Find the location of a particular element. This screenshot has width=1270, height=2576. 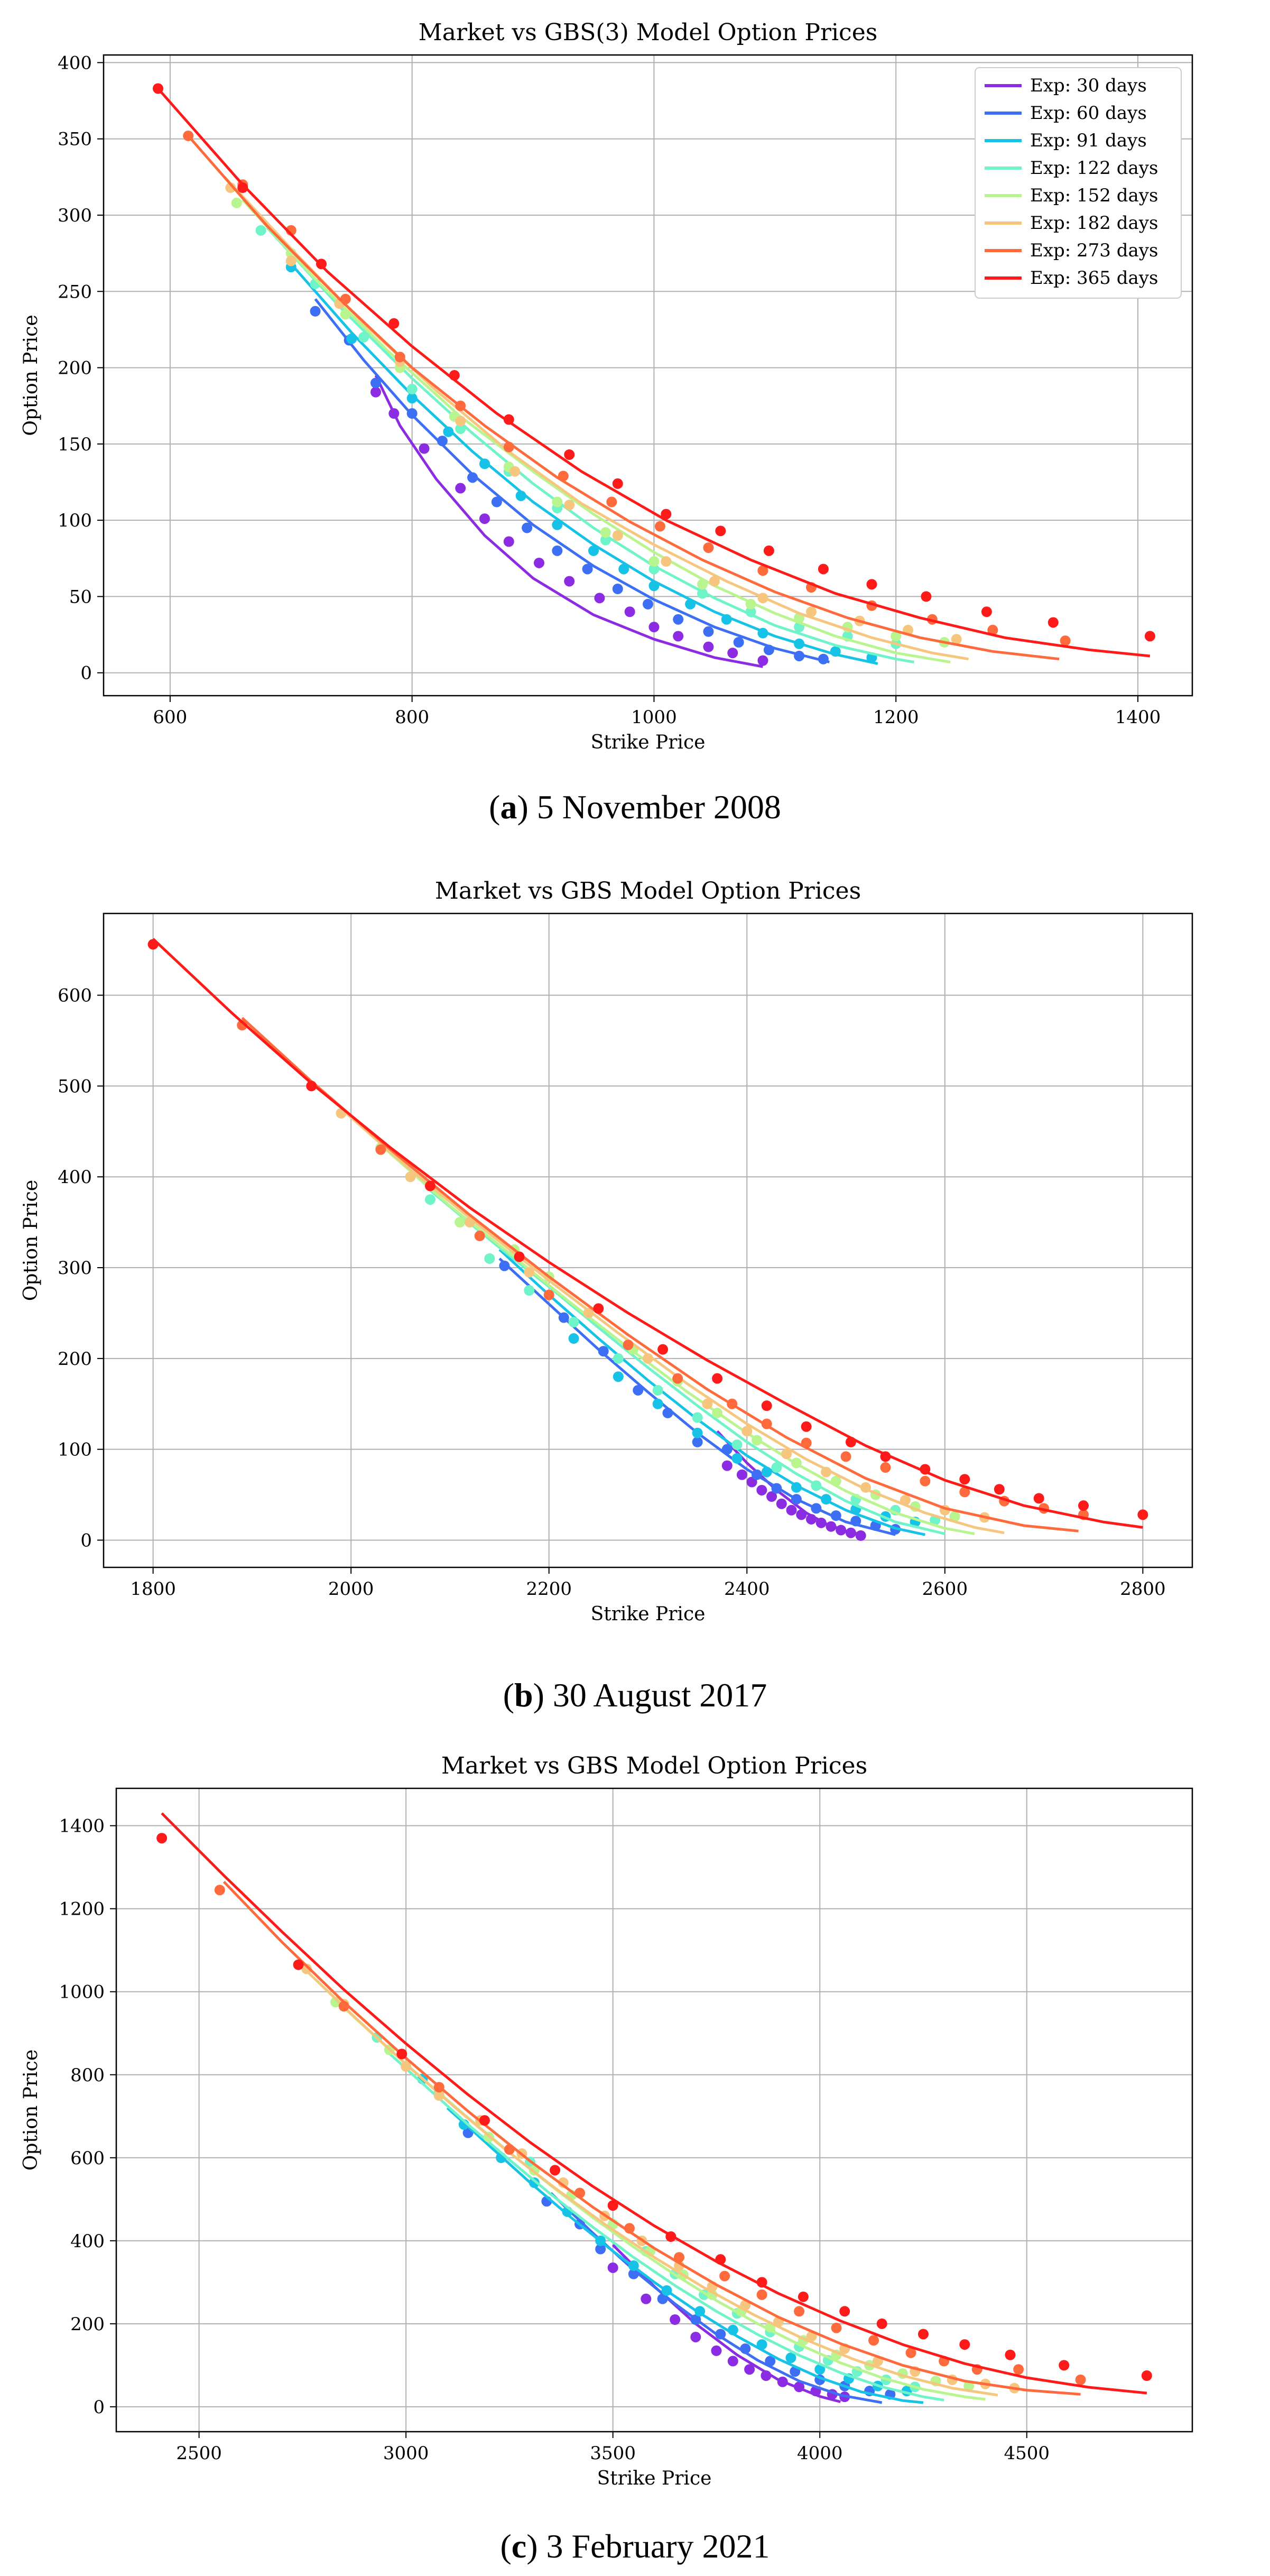

y-tick-label: 350 is located at coordinates (75, 139).